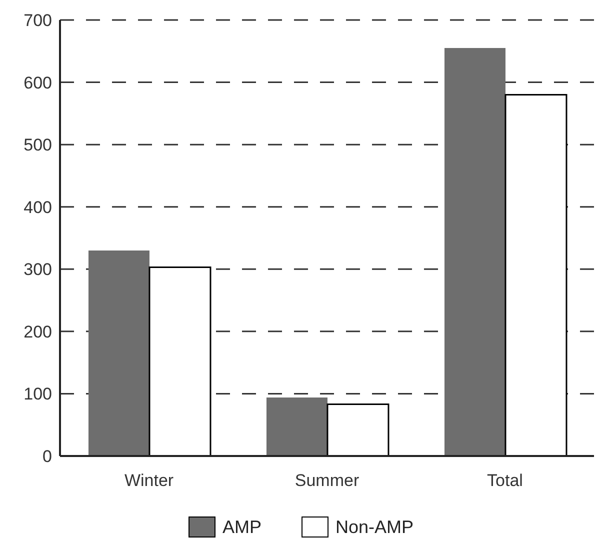  I want to click on x-tick-label: Total, so click(505, 480).